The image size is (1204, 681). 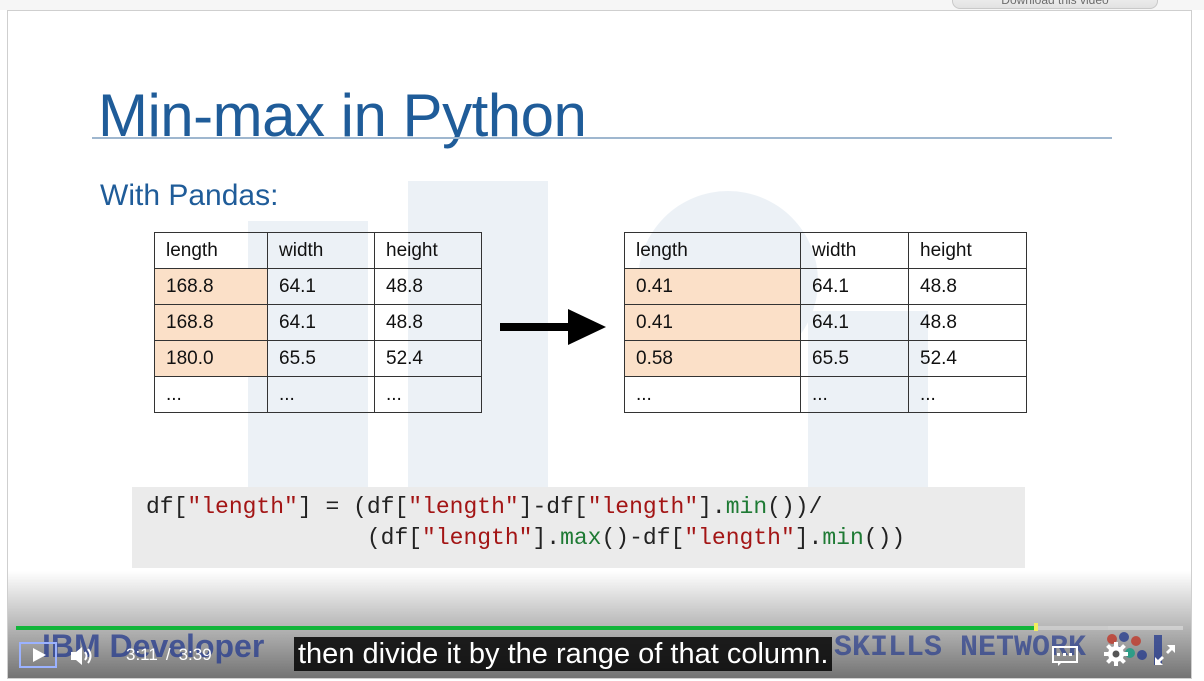 I want to click on download-video-button: Download this video, so click(x=1055, y=4).